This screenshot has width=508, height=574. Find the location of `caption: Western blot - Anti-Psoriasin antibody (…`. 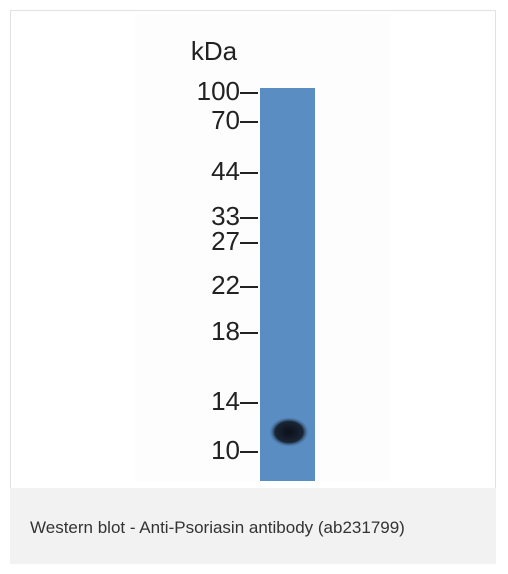

caption: Western blot - Anti-Psoriasin antibody (… is located at coordinates (217, 527).